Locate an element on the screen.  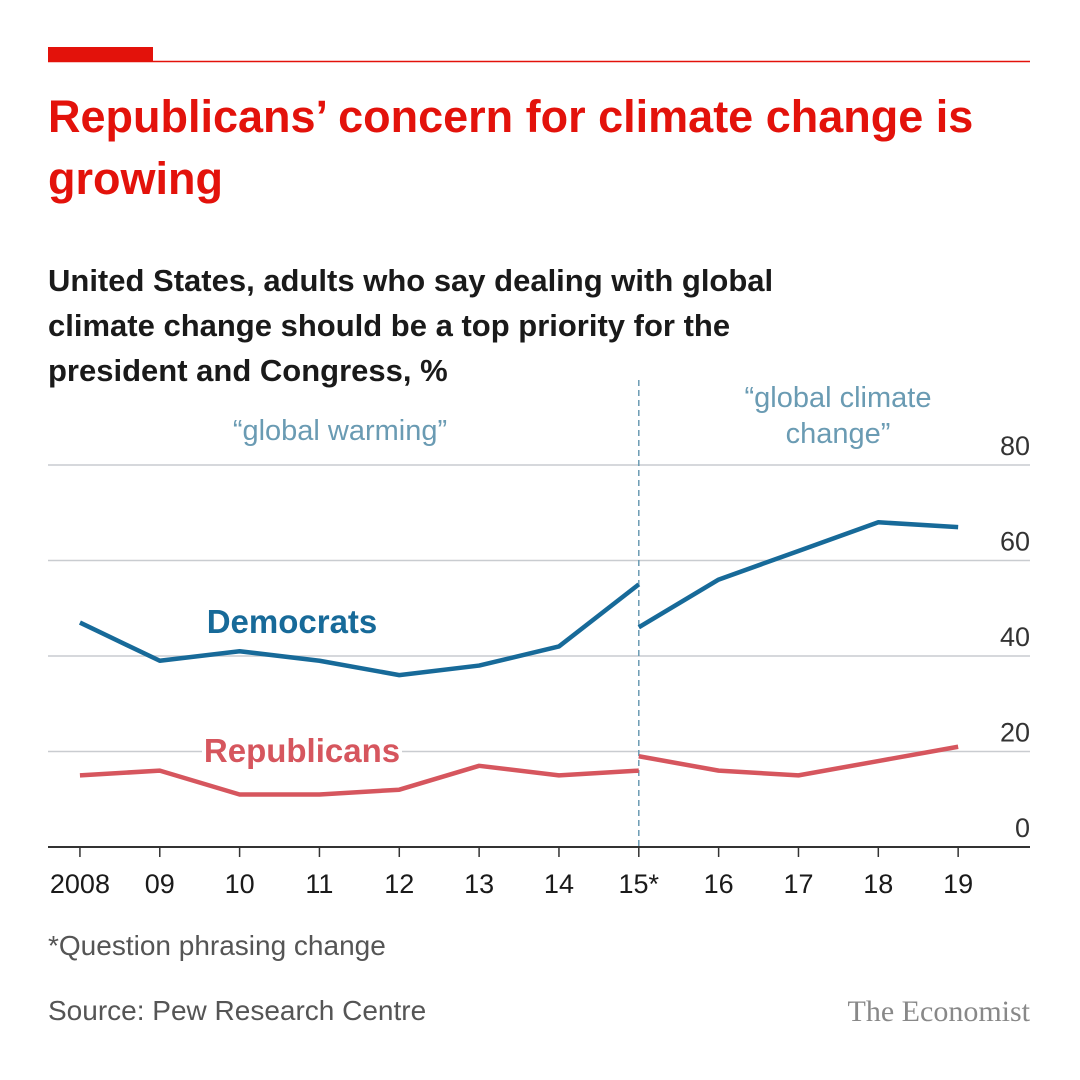
annotation: “global warming” is located at coordinates (340, 431).